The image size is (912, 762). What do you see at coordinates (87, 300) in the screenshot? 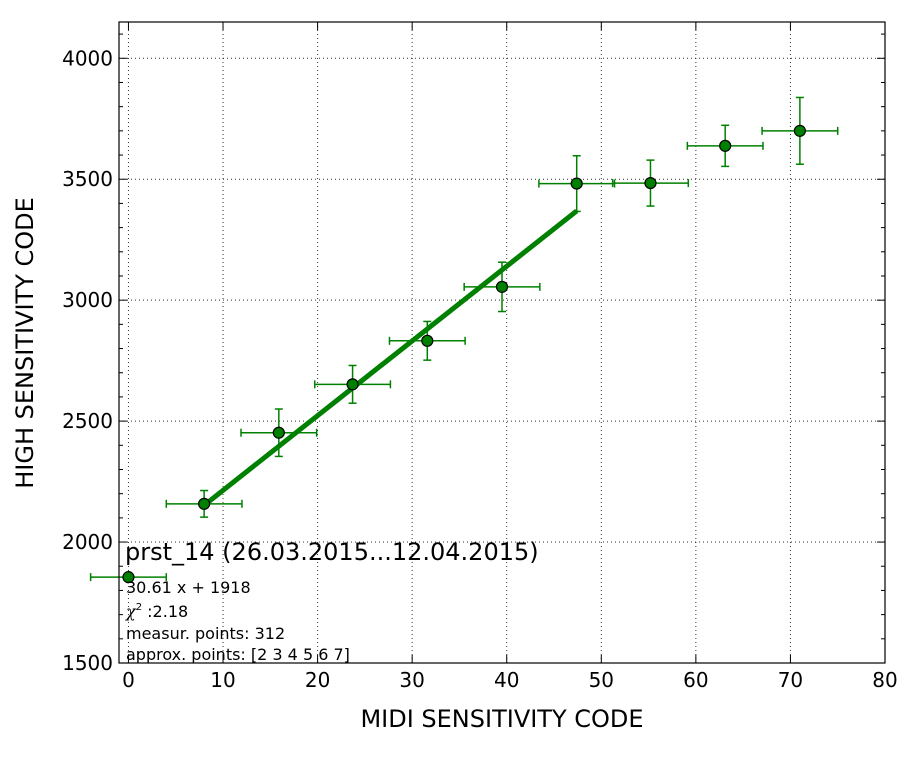
I see `y-tick-label: 3000` at bounding box center [87, 300].